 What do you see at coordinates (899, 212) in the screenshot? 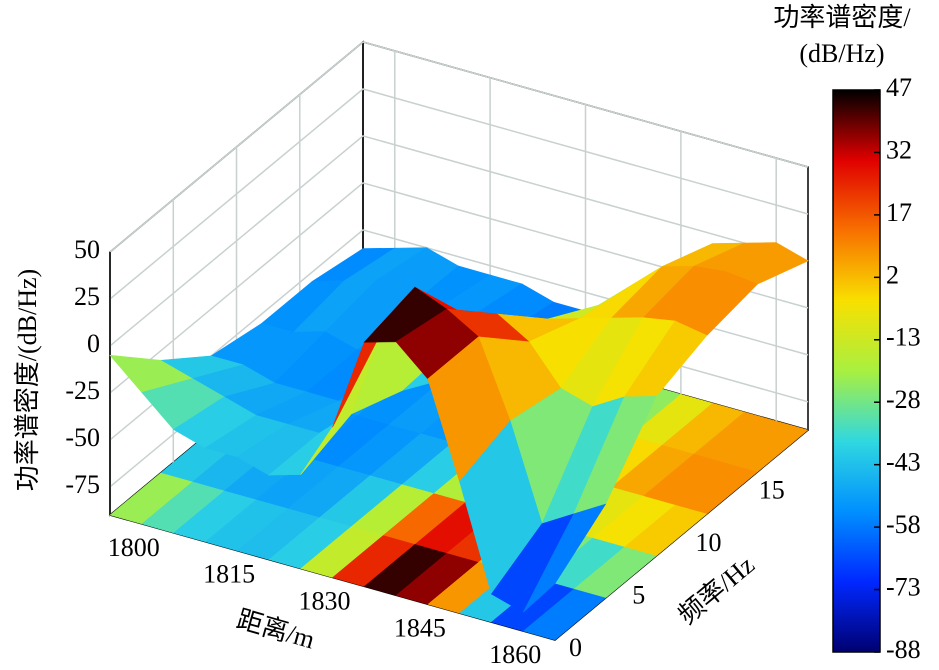
I see `colorbar-tick-label: 17` at bounding box center [899, 212].